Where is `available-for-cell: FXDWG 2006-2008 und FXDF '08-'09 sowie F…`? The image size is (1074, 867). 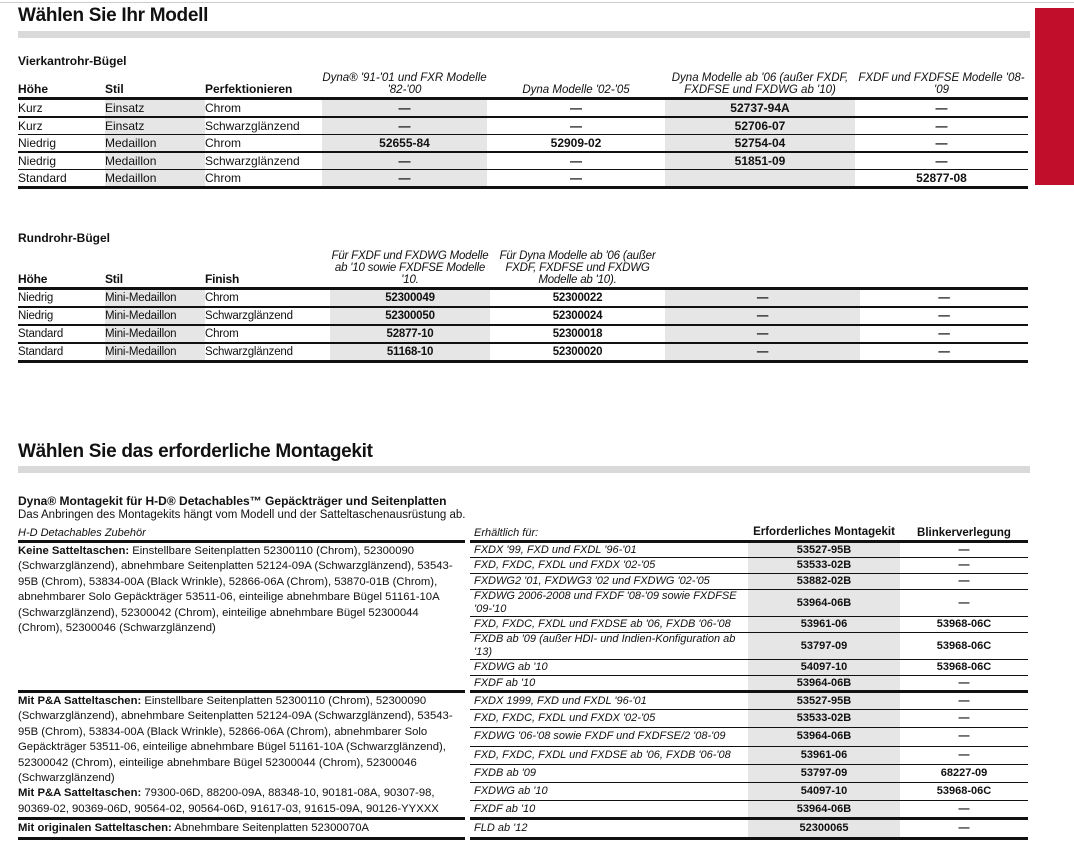 available-for-cell: FXDWG 2006-2008 und FXDF '08-'09 sowie F… is located at coordinates (609, 603).